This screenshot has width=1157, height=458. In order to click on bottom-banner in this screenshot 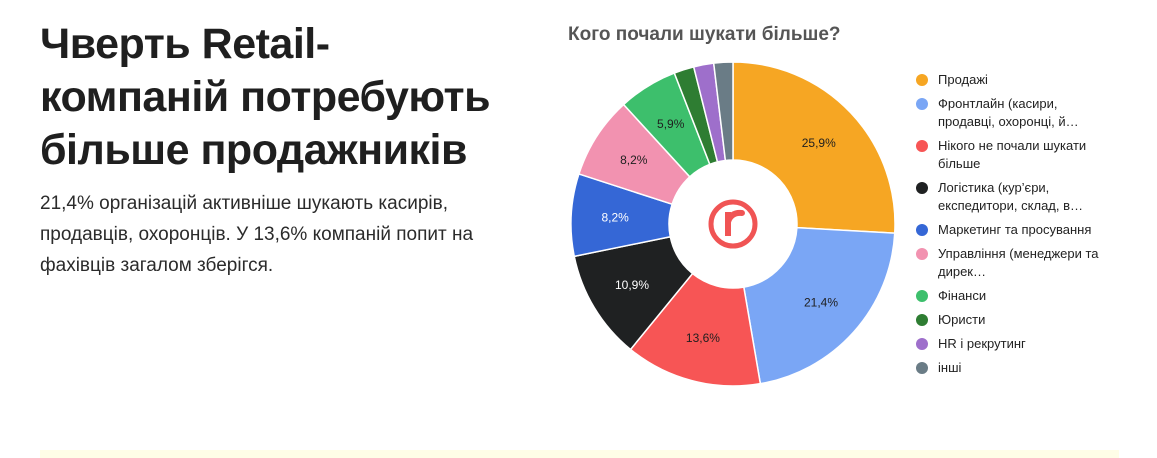, I will do `click(579, 454)`.